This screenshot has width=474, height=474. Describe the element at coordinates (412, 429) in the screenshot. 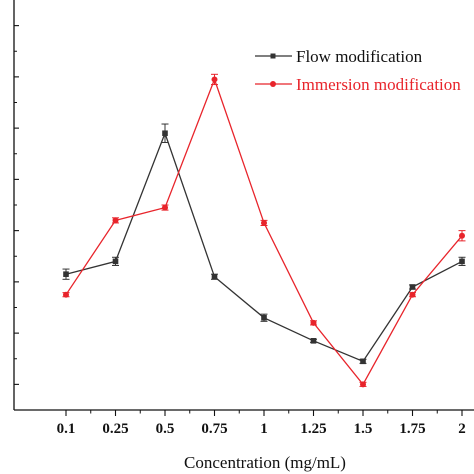

I see `x-tick-label: 1.75` at that location.